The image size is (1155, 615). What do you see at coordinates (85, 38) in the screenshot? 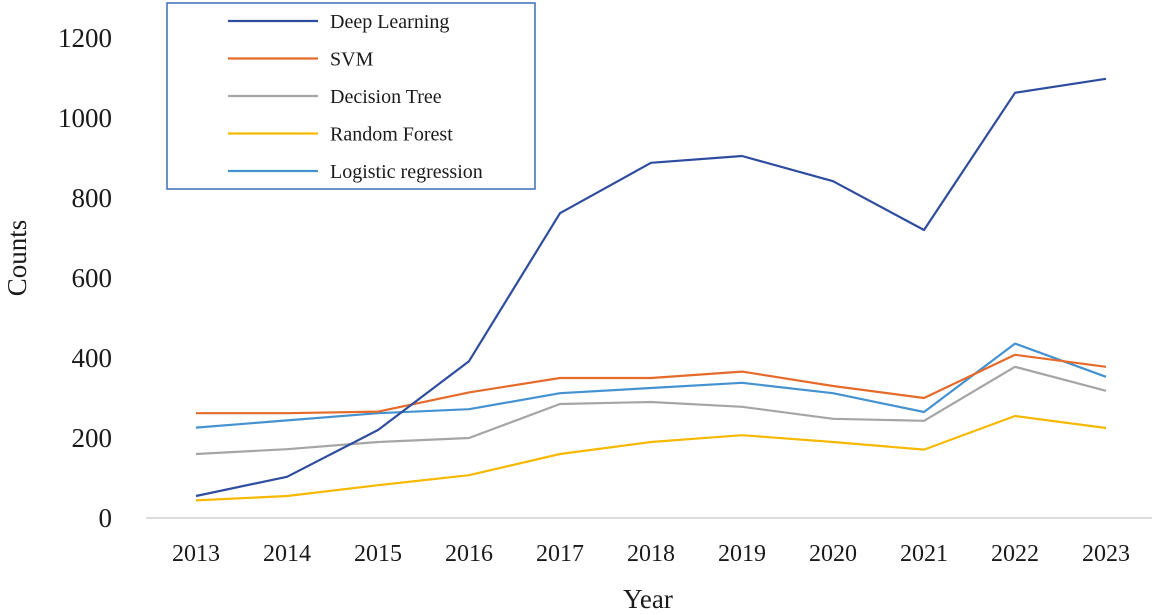
I see `y-tick-label: 1200` at bounding box center [85, 38].